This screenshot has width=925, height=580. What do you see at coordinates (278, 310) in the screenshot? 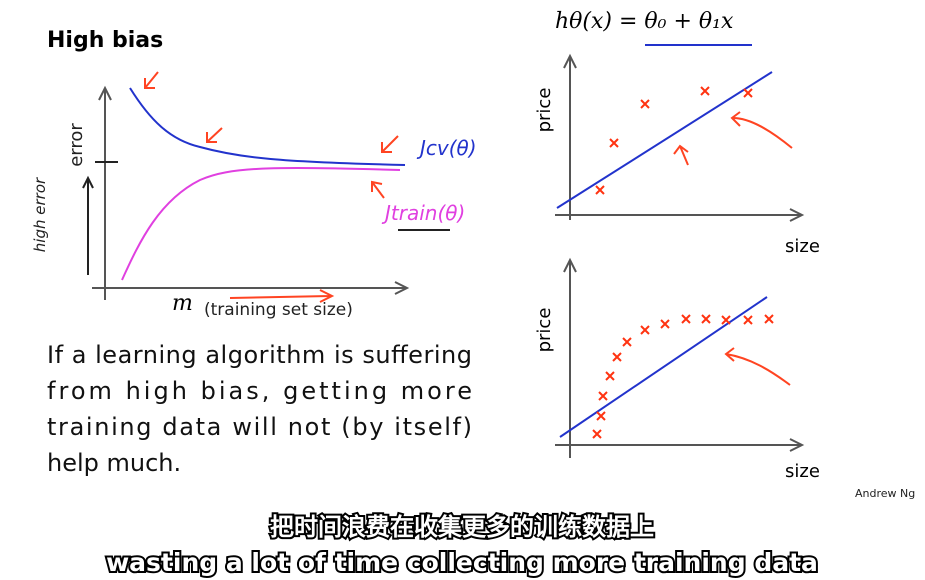
I see `x-label: (training set size)` at bounding box center [278, 310].